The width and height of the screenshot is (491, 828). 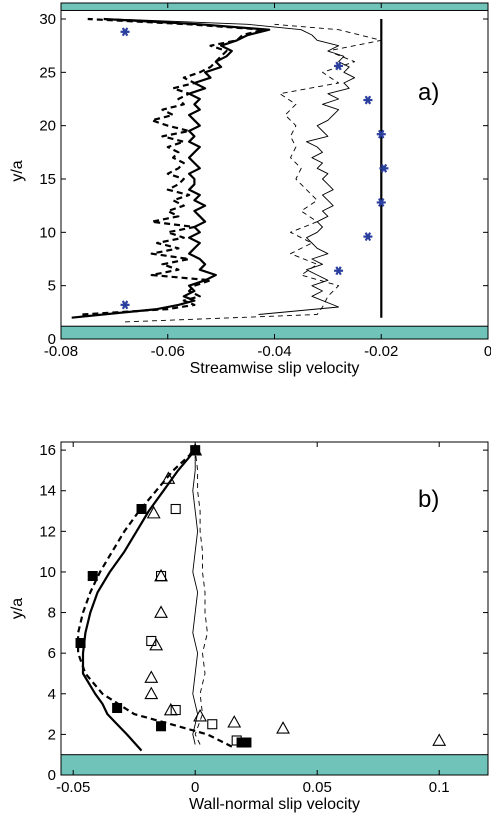 I want to click on x-tick-label: -0.04, so click(x=274, y=351).